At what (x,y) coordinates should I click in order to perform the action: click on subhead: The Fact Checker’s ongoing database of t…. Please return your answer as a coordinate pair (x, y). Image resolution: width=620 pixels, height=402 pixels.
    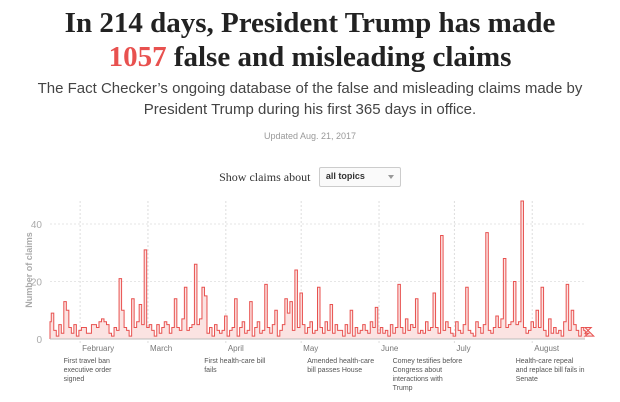
    Looking at the image, I should click on (310, 99).